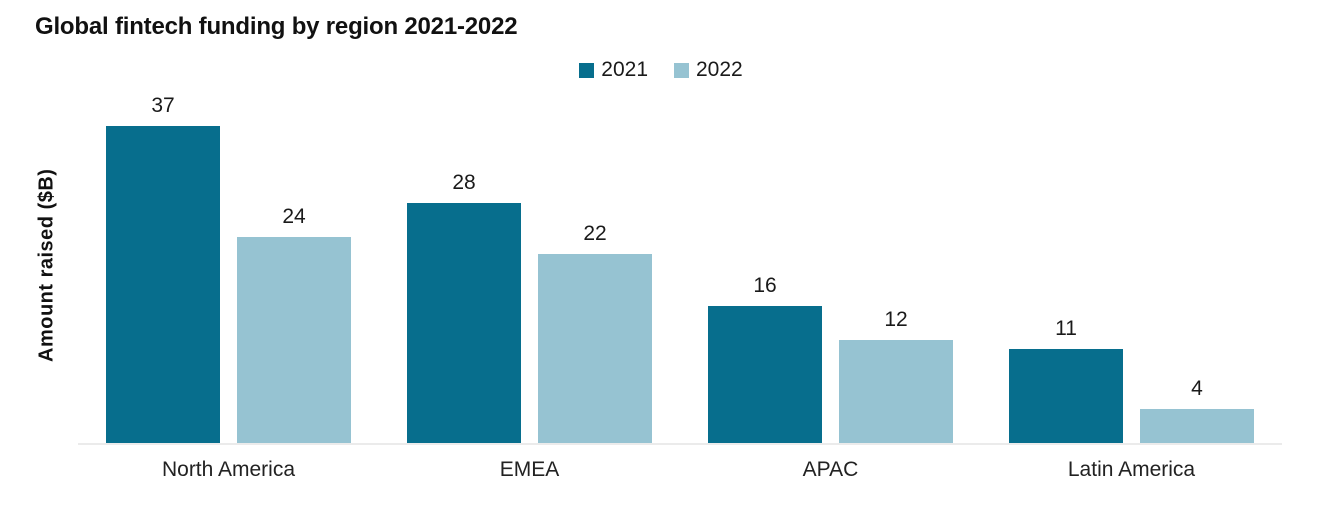 The width and height of the screenshot is (1322, 524). What do you see at coordinates (896, 319) in the screenshot?
I see `bar-value-label: 12` at bounding box center [896, 319].